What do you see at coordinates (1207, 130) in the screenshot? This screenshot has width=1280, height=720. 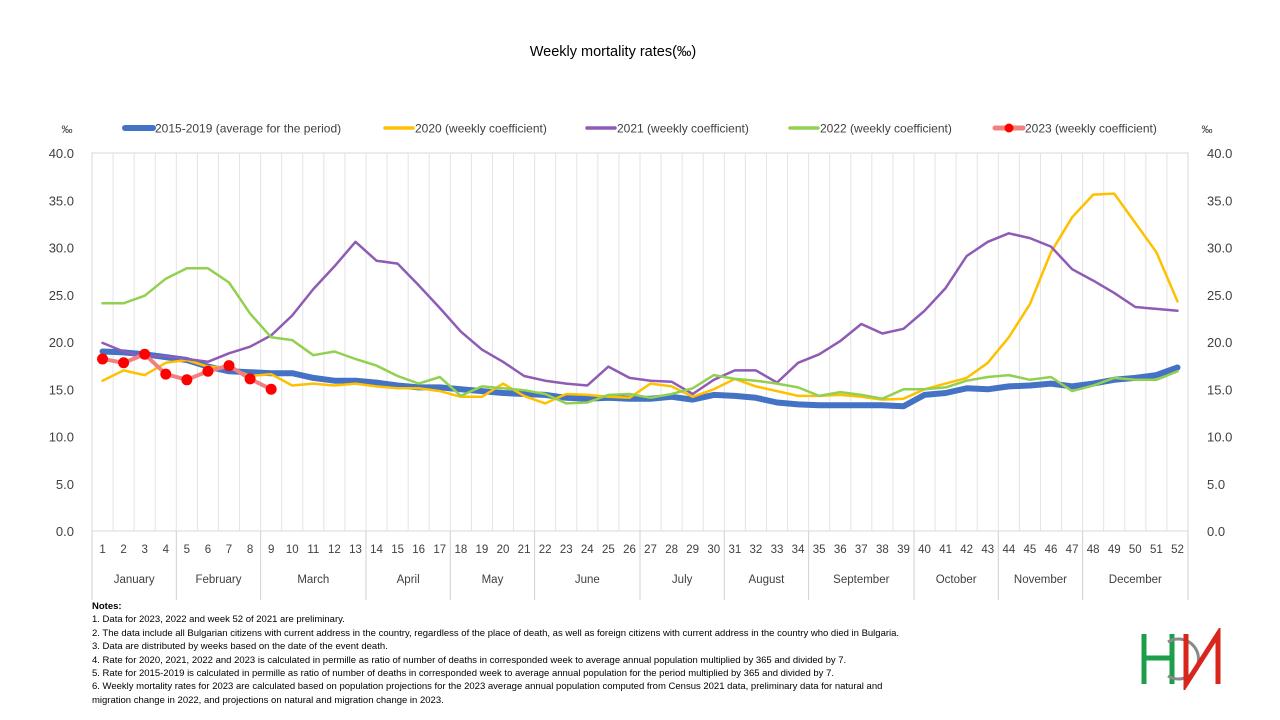 I see `y-axis-unit-right: ‰` at bounding box center [1207, 130].